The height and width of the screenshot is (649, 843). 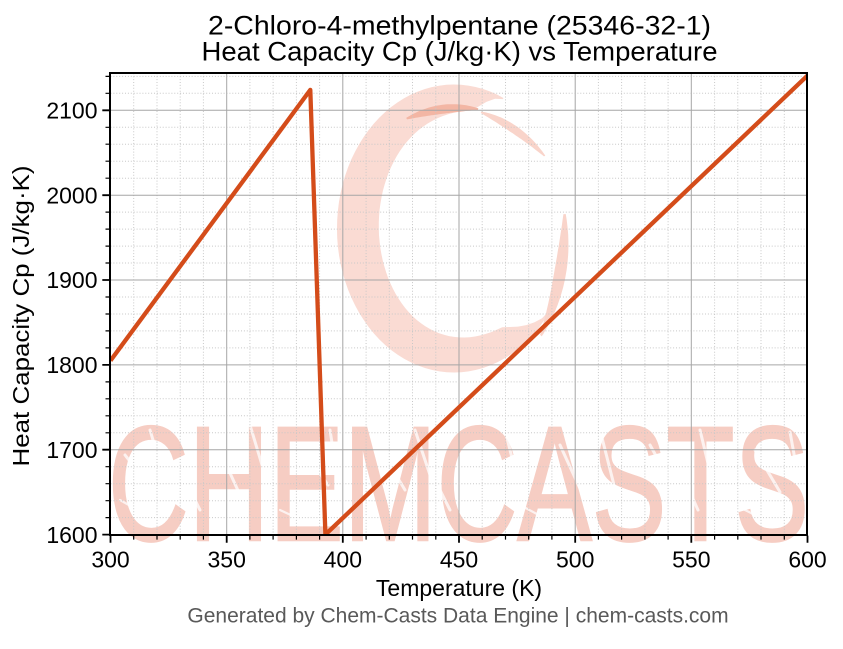 What do you see at coordinates (343, 560) in the screenshot?
I see `svg-text: 400` at bounding box center [343, 560].